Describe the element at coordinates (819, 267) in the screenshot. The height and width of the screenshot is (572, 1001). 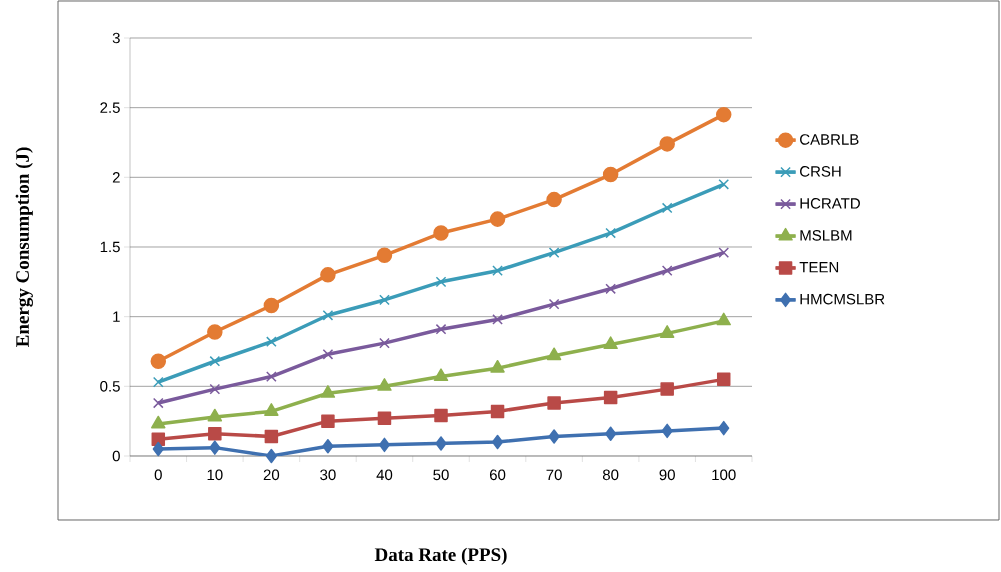
I see `legend-label: TEEN` at that location.